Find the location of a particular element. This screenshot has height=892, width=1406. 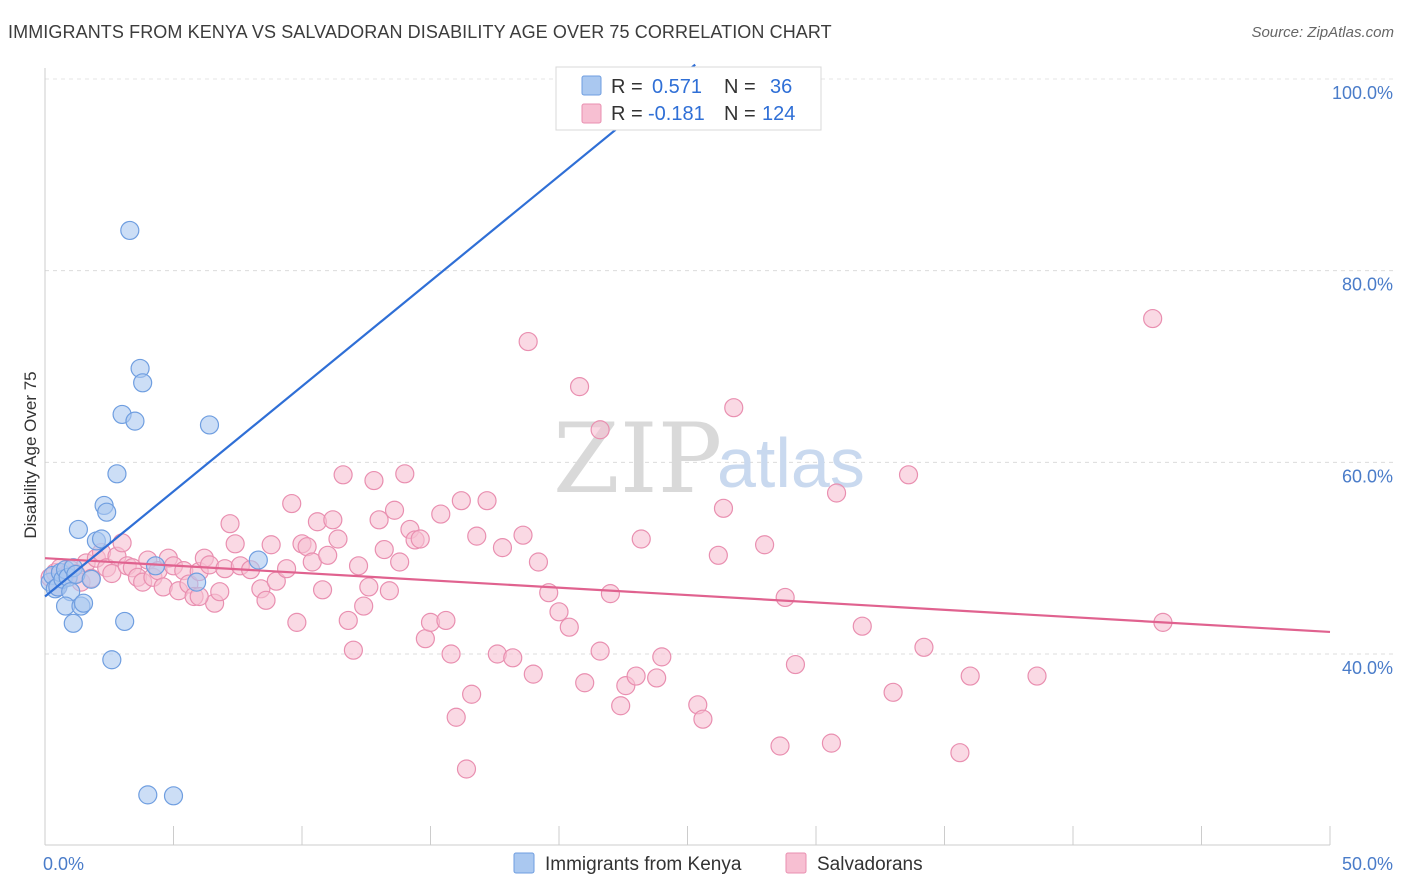

y-tick-label: 100.0% is located at coordinates (1362, 93).